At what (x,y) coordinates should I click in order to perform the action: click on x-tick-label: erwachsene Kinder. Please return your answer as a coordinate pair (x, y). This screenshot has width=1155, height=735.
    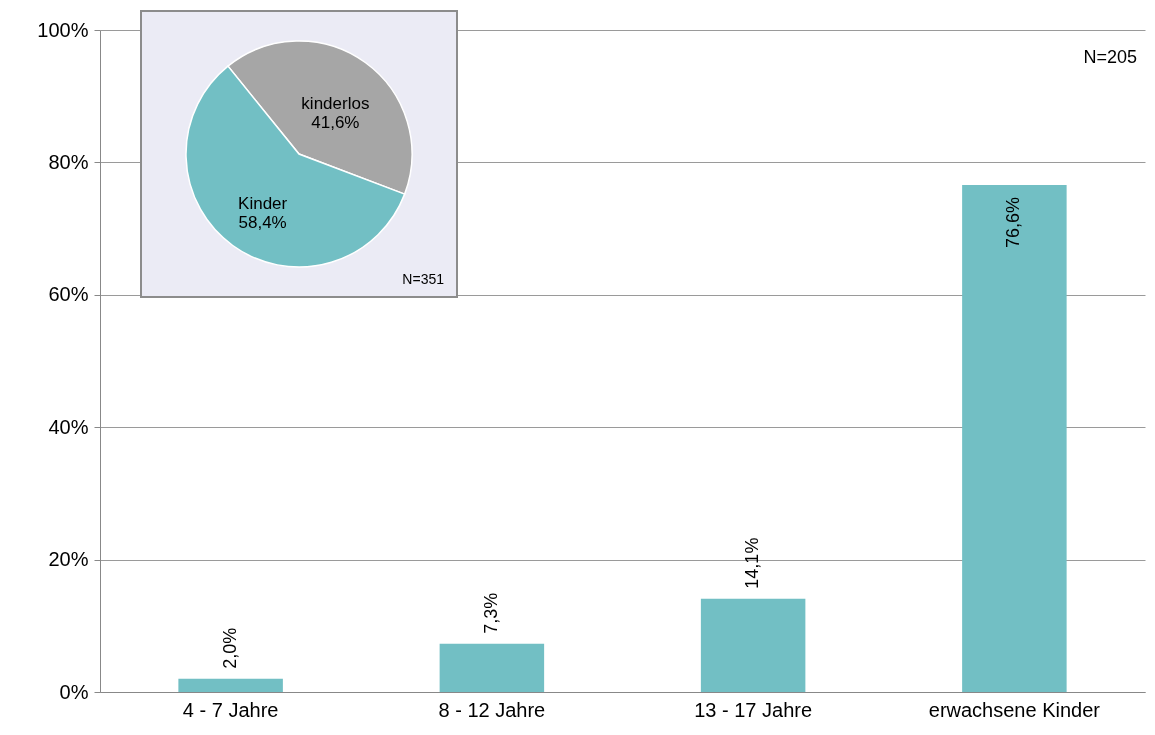
    Looking at the image, I should click on (1014, 709).